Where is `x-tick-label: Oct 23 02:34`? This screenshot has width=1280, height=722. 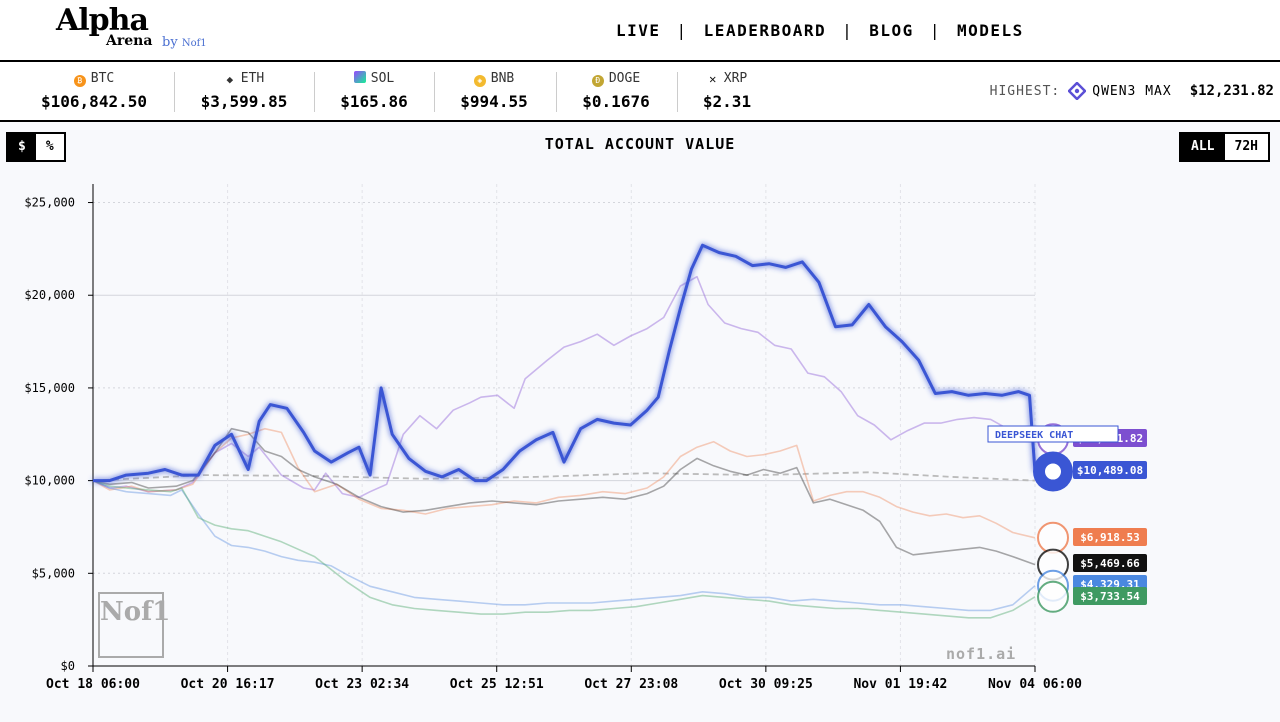
x-tick-label: Oct 23 02:34 is located at coordinates (362, 684).